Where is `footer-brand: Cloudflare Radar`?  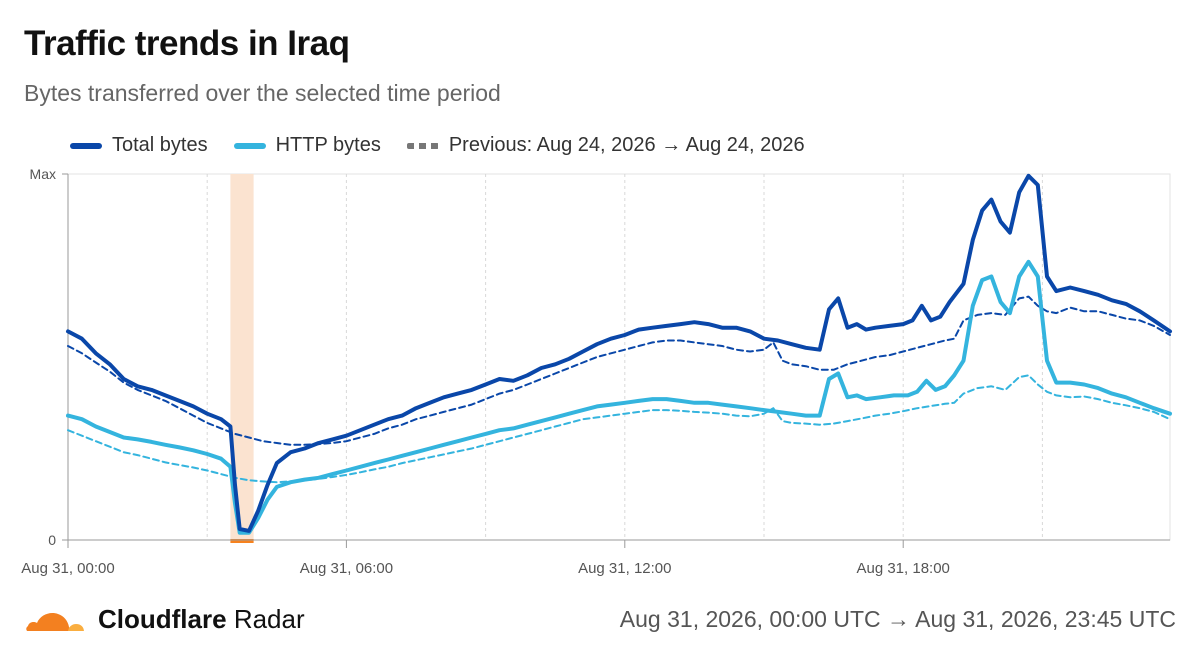
footer-brand: Cloudflare Radar is located at coordinates (164, 619).